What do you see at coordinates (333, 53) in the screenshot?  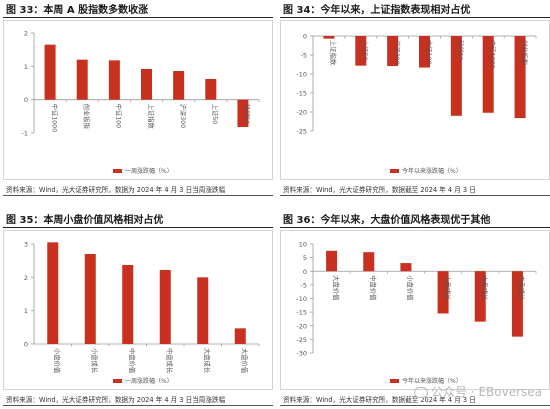 I see `x-tick-label: 上证指数` at bounding box center [333, 53].